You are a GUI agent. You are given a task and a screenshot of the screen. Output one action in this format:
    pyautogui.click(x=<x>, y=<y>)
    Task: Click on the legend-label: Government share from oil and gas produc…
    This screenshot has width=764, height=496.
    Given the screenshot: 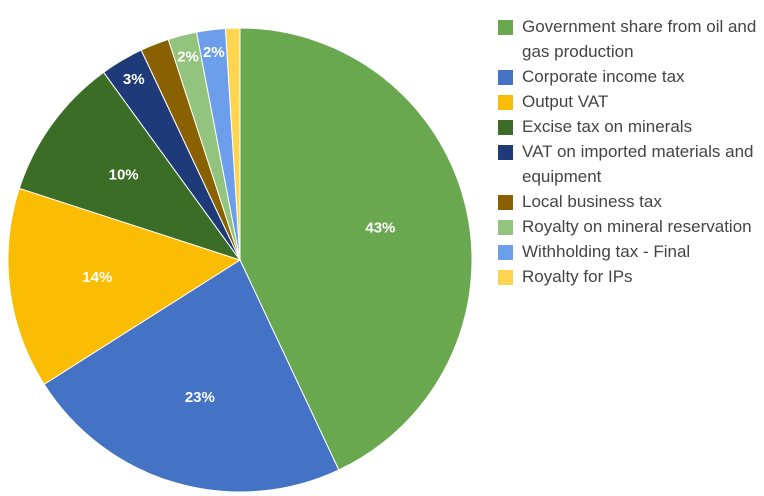 What is the action you would take?
    pyautogui.click(x=639, y=39)
    